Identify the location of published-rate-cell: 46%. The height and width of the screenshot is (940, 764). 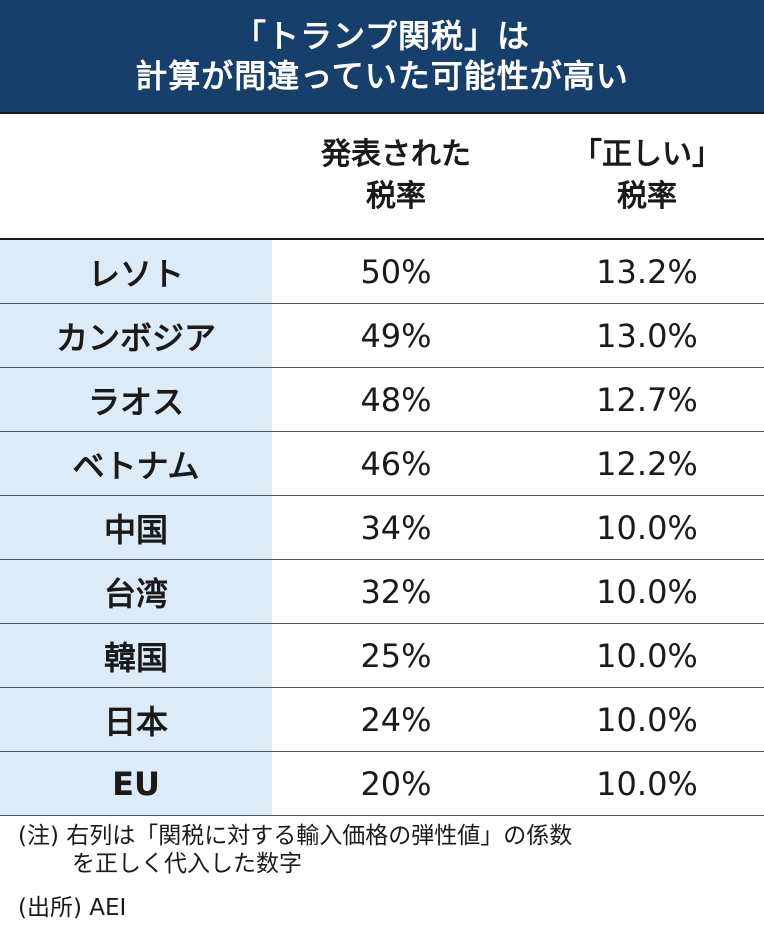
(396, 463).